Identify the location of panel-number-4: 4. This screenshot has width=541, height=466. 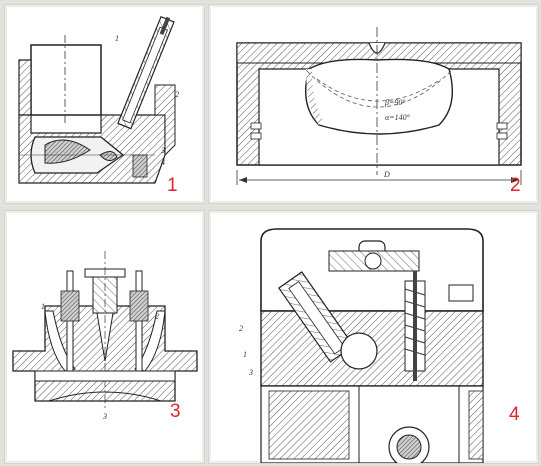
(514, 414).